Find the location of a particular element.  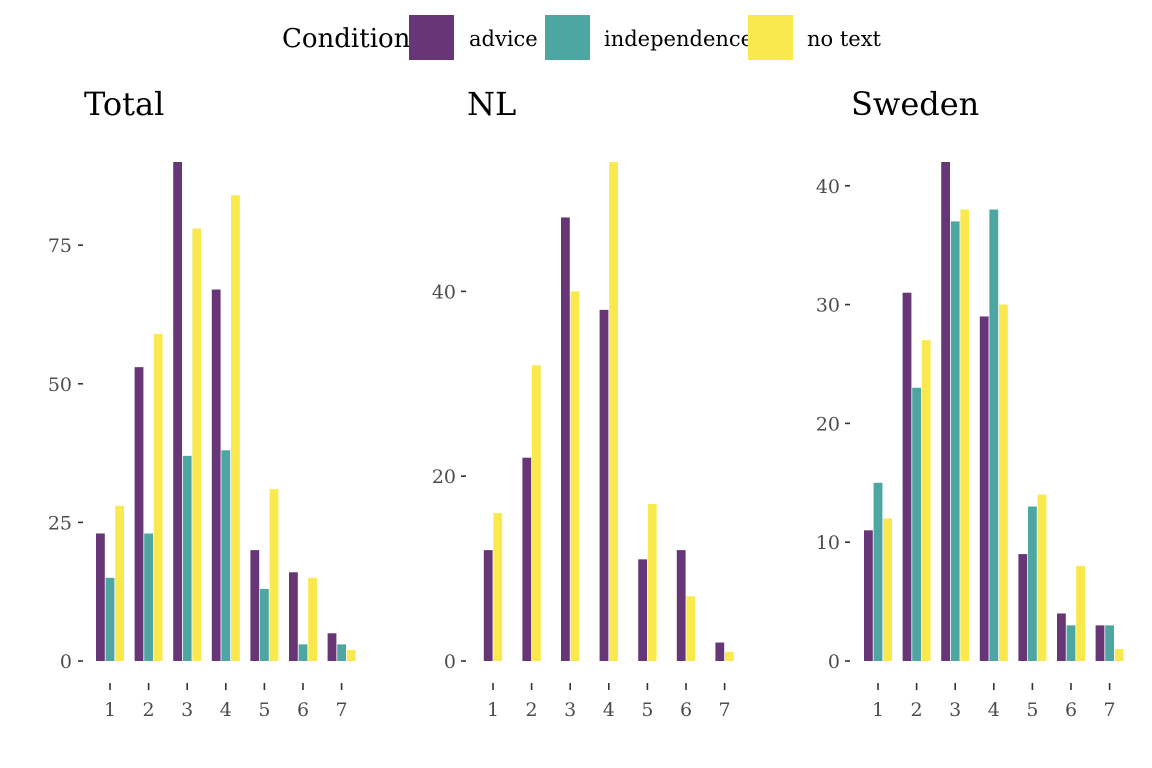

panel-title-total: Total is located at coordinates (124, 104).